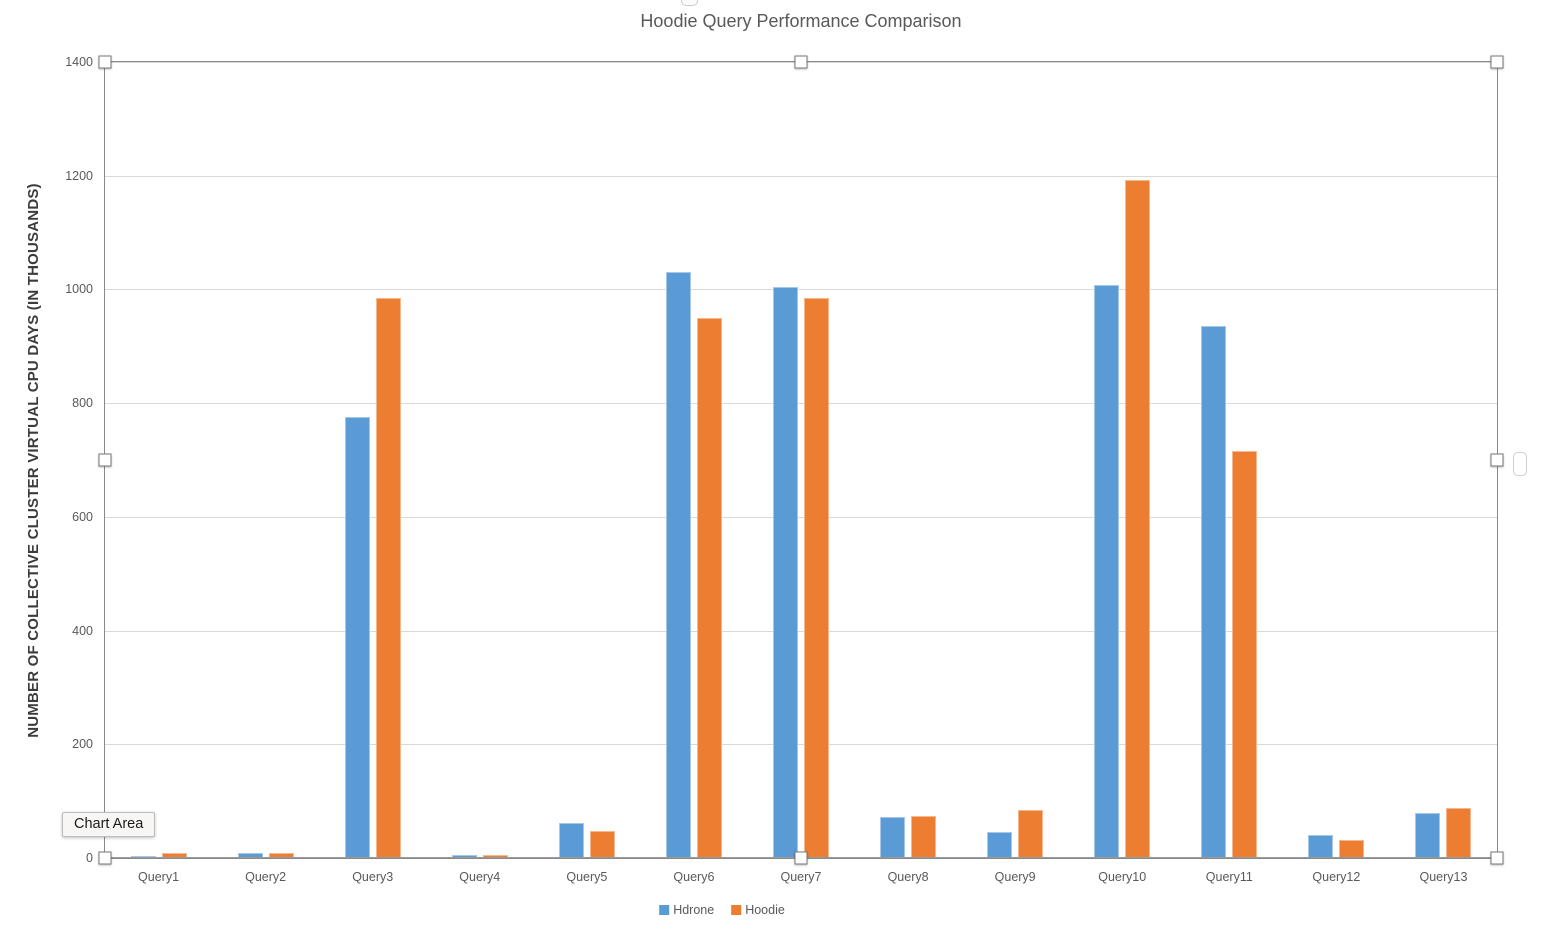 The height and width of the screenshot is (934, 1550). I want to click on y-tick-label: 600, so click(82, 516).